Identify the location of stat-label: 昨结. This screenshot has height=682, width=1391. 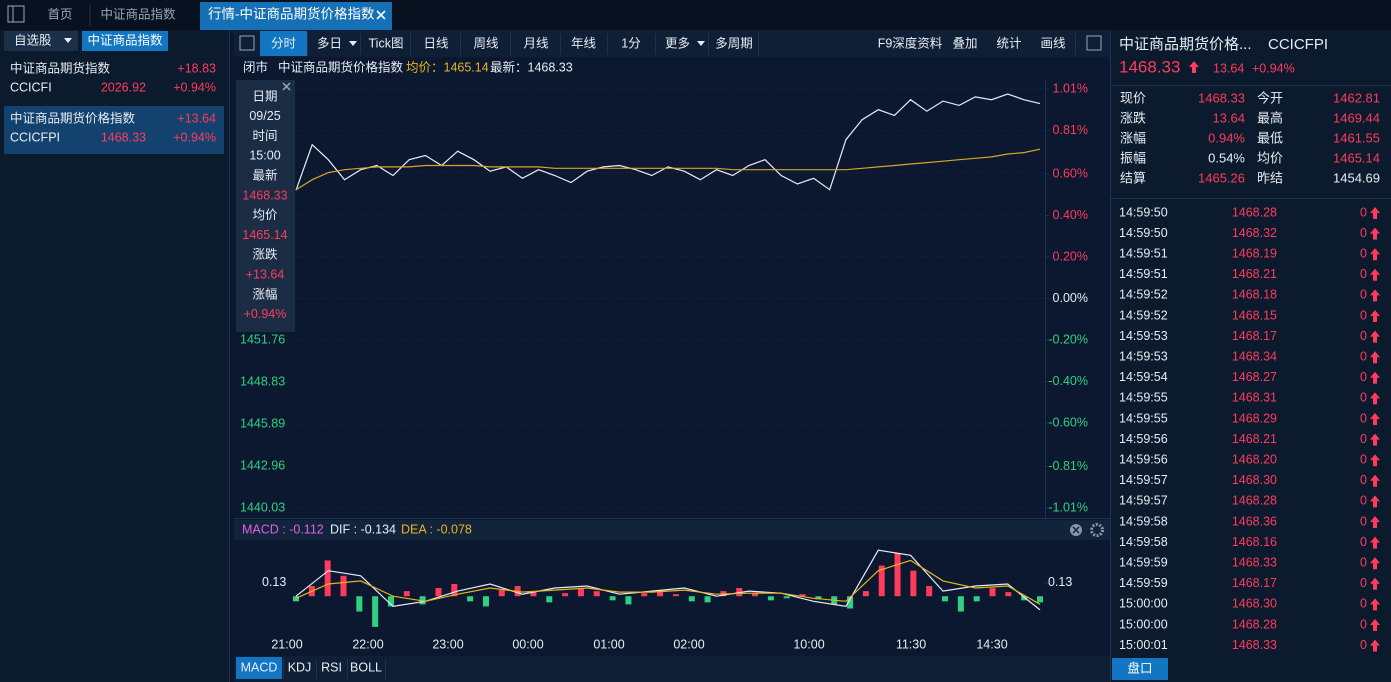
(1270, 177).